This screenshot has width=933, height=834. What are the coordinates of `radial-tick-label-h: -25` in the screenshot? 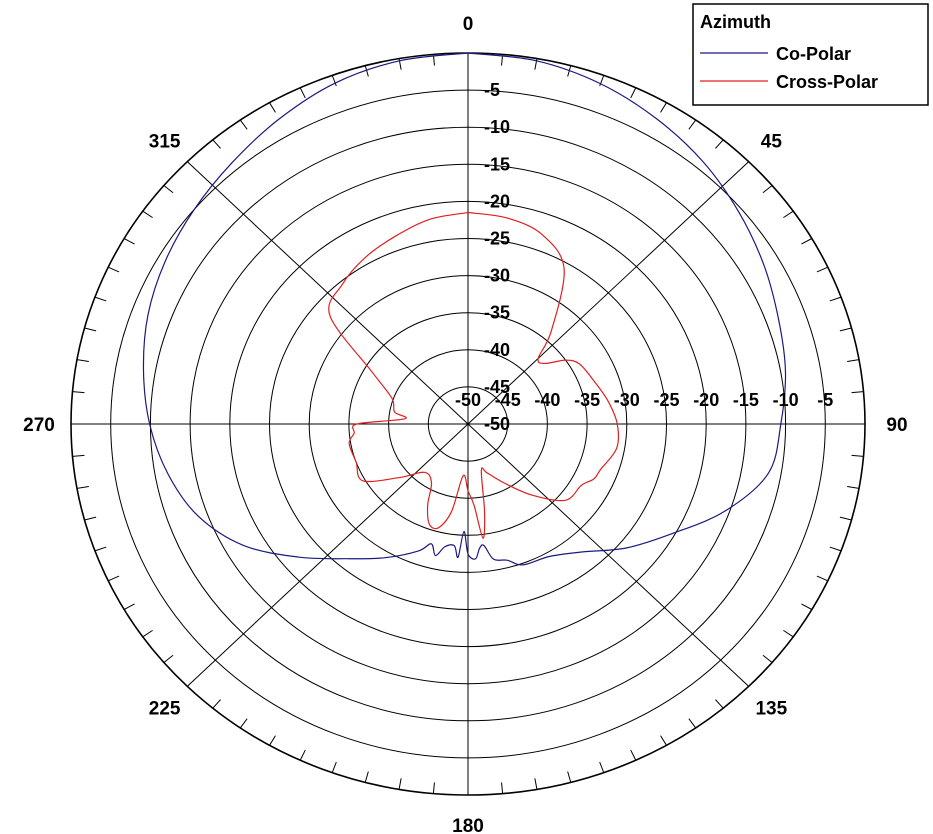 It's located at (666, 400).